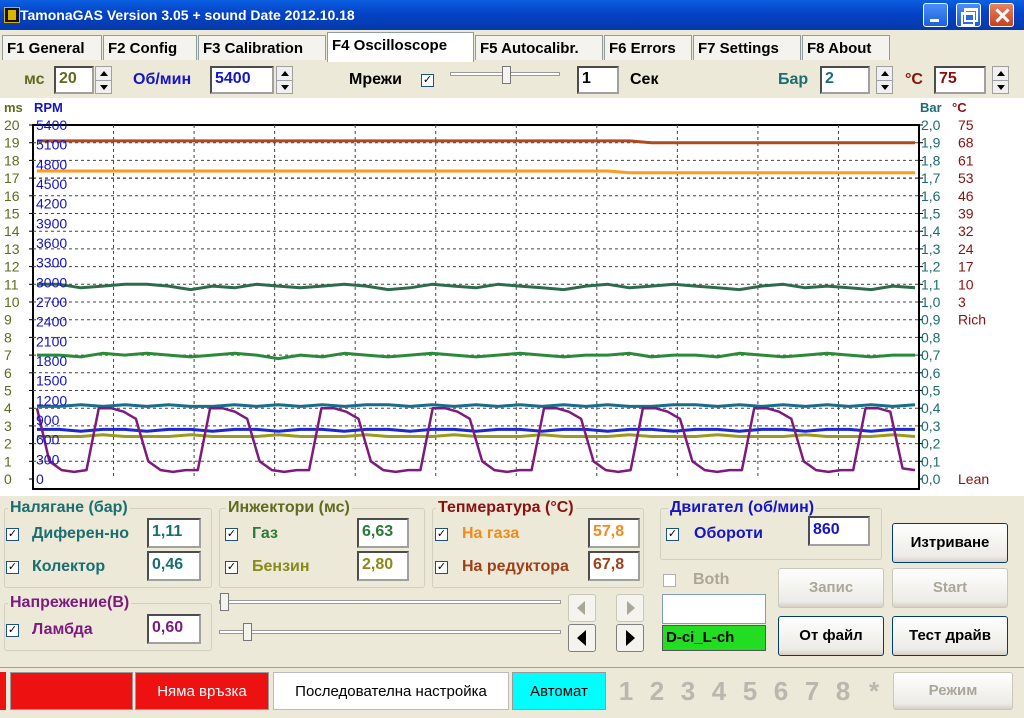 The image size is (1024, 718). I want to click on step-left-disabled-button, so click(582, 608).